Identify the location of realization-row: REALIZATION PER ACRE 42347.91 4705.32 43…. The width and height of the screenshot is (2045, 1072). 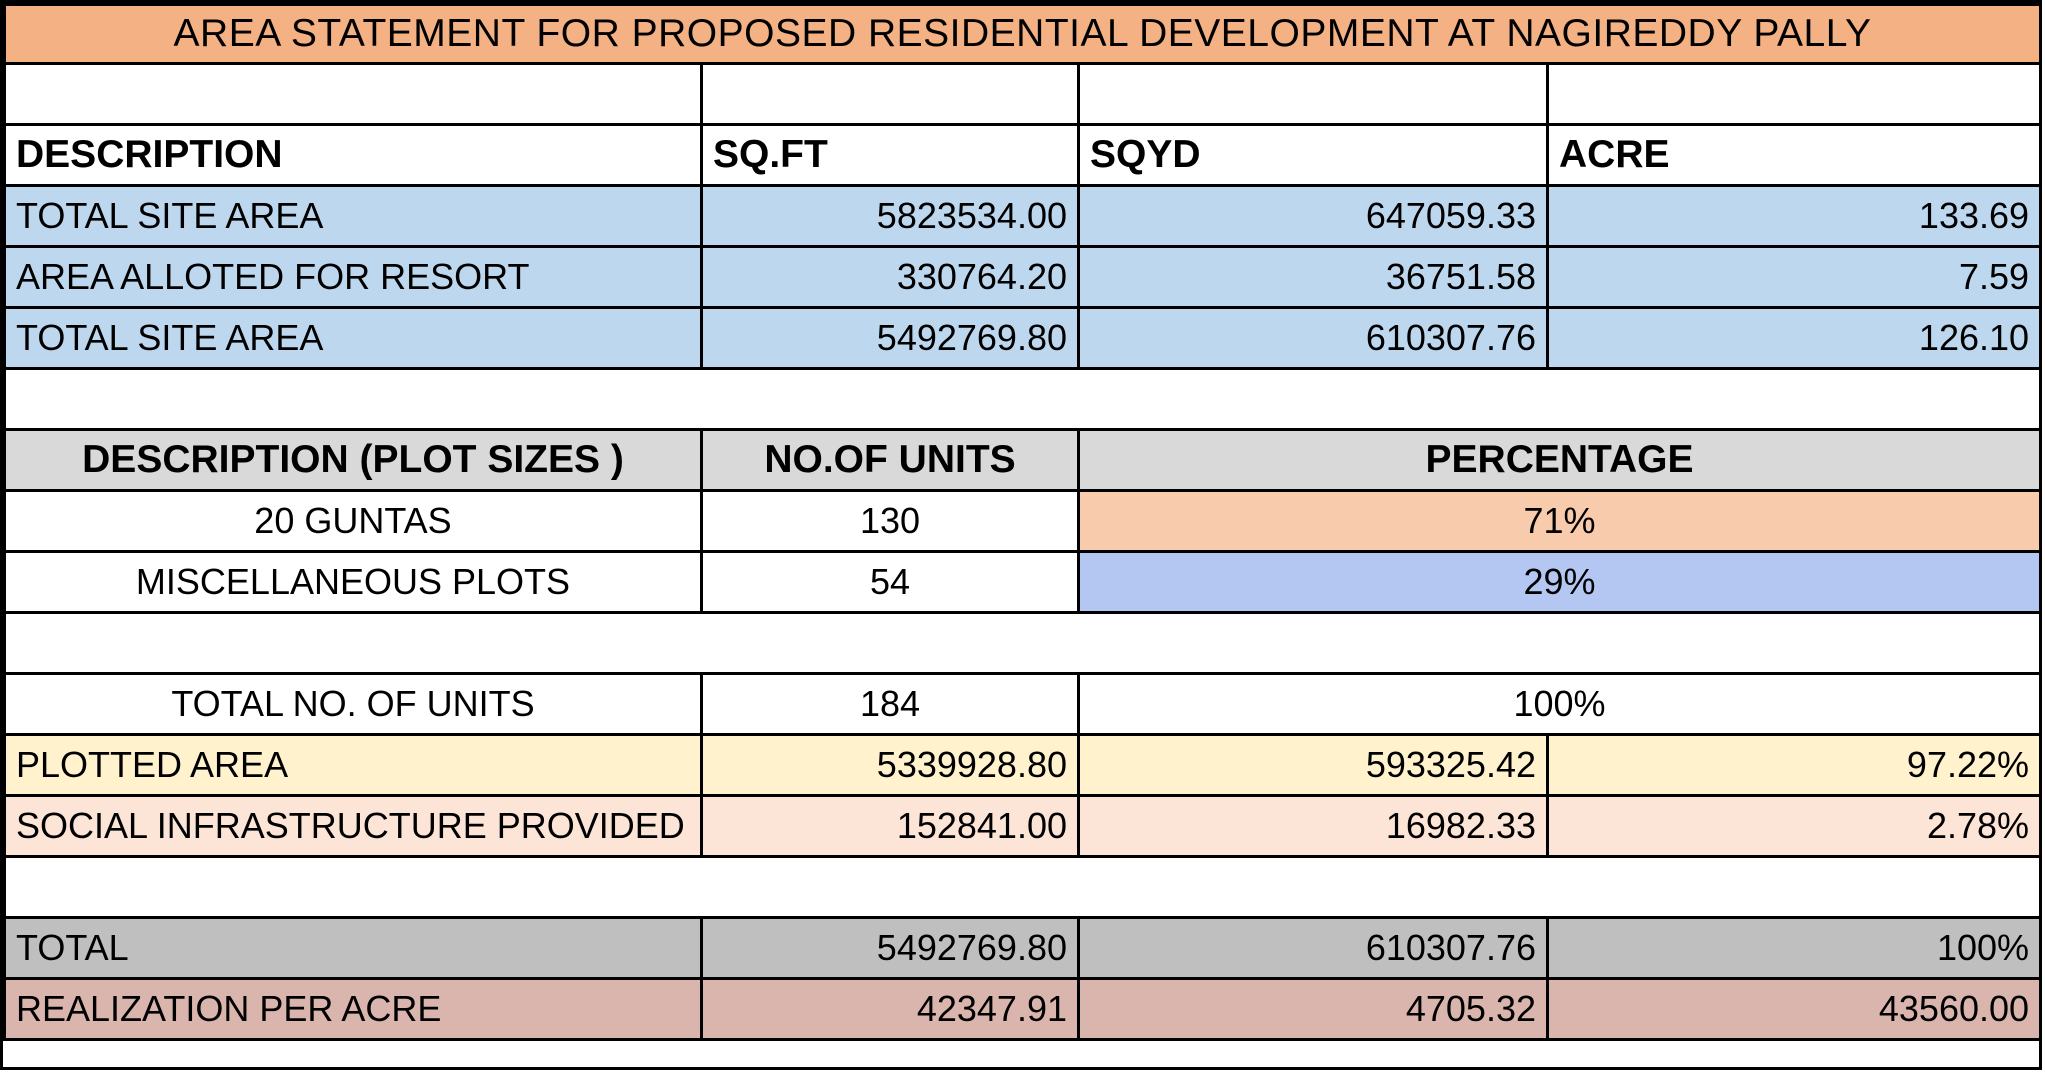
(1023, 1009).